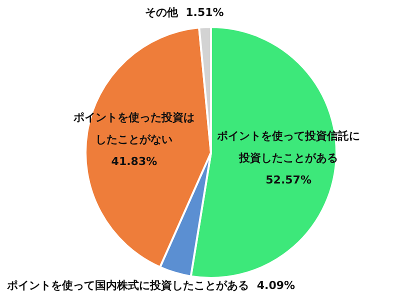 The image size is (400, 303). Describe the element at coordinates (184, 13) in the screenshot. I see `slice-label: その他 1.51%` at that location.